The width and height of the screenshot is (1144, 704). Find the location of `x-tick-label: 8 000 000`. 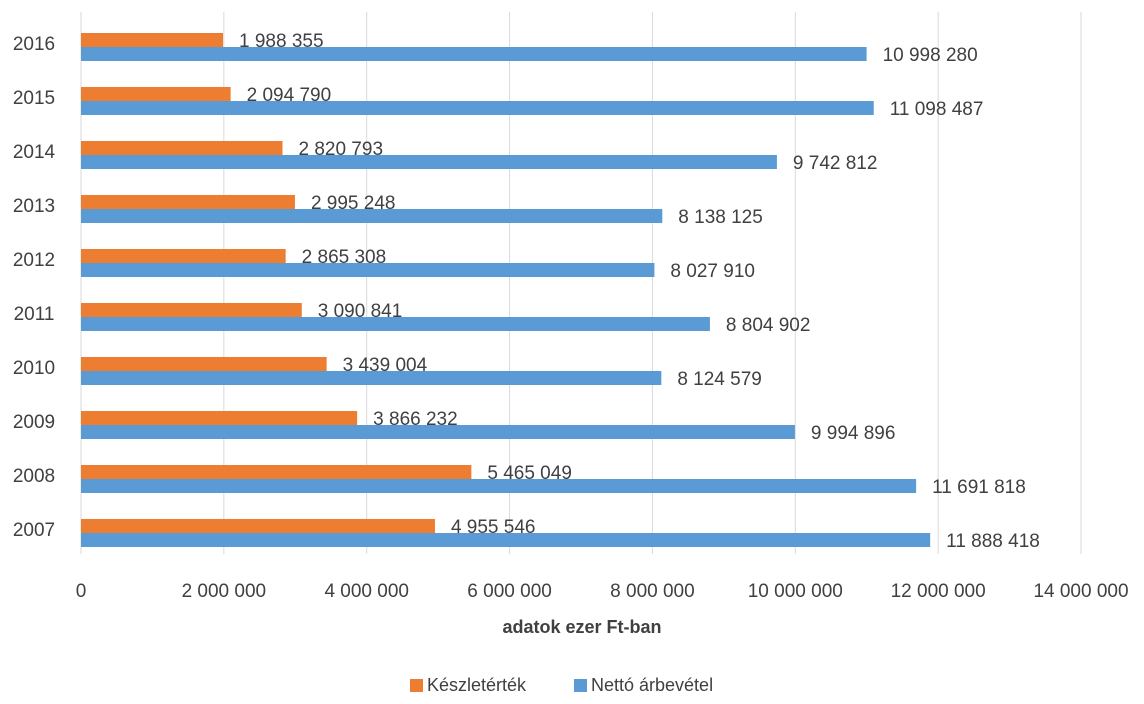

x-tick-label: 8 000 000 is located at coordinates (652, 591).